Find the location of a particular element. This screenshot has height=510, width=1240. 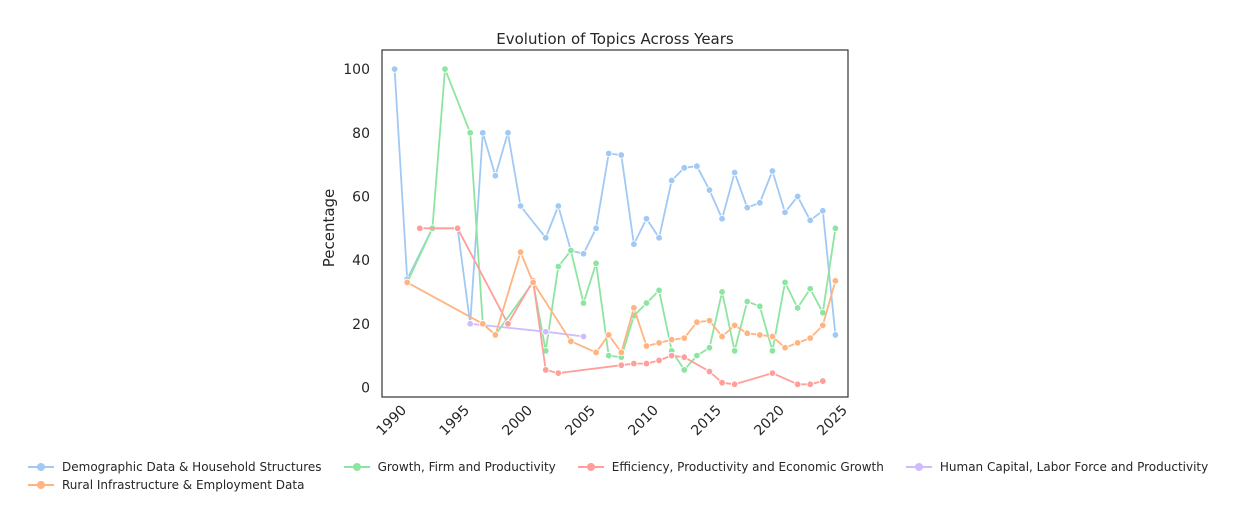

series-efficiency-productivity-and-economic-growth is located at coordinates (621, 306).